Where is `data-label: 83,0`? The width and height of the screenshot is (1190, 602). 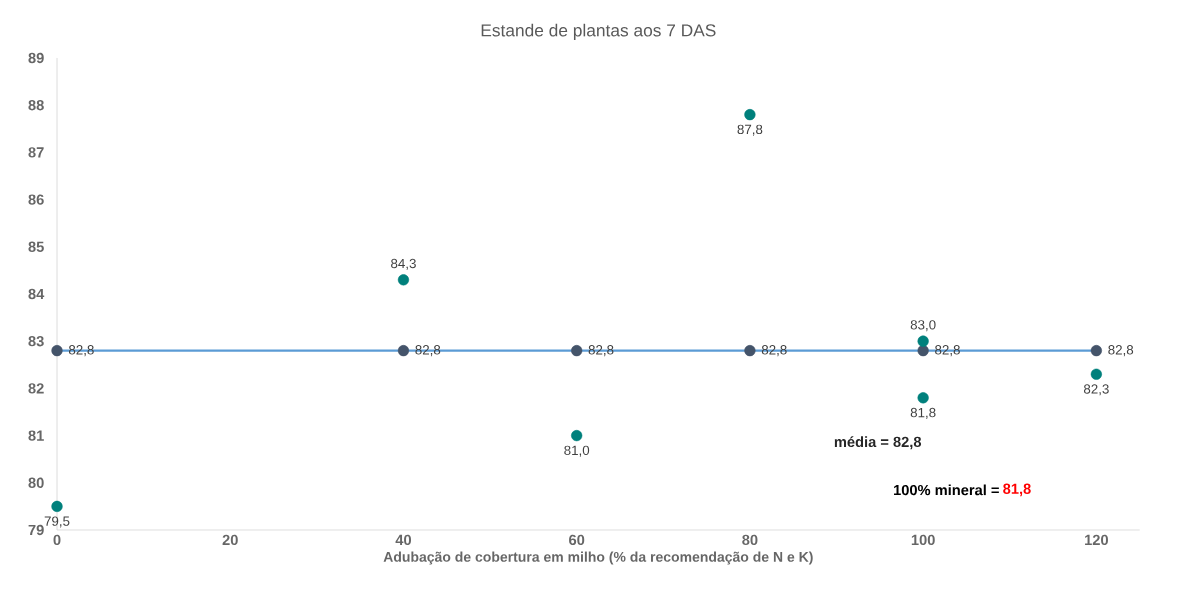
data-label: 83,0 is located at coordinates (923, 326).